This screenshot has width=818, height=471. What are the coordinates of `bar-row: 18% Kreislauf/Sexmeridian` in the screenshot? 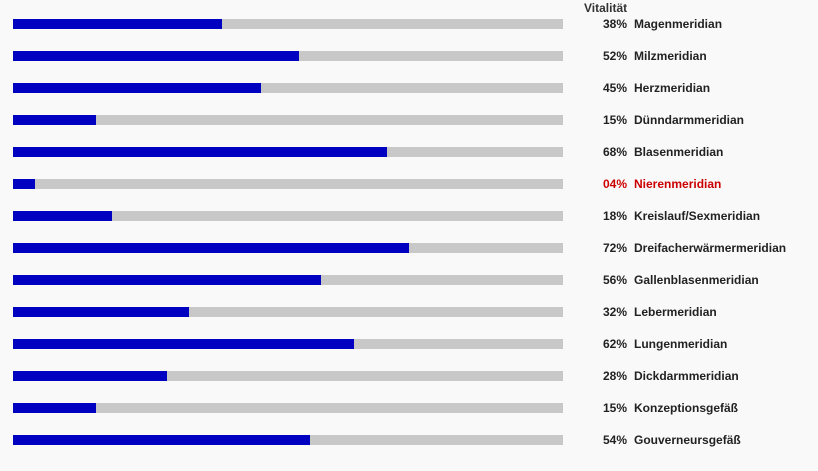 It's located at (409, 216).